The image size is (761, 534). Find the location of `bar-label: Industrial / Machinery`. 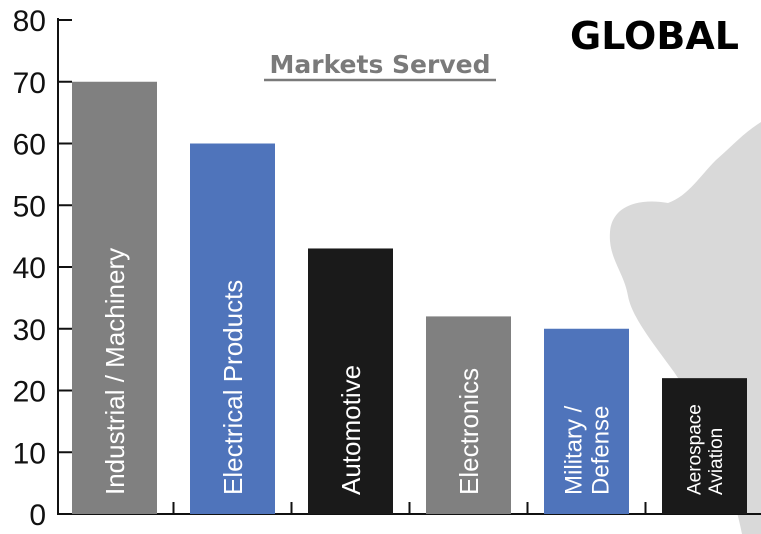

bar-label: Industrial / Machinery is located at coordinates (115, 371).